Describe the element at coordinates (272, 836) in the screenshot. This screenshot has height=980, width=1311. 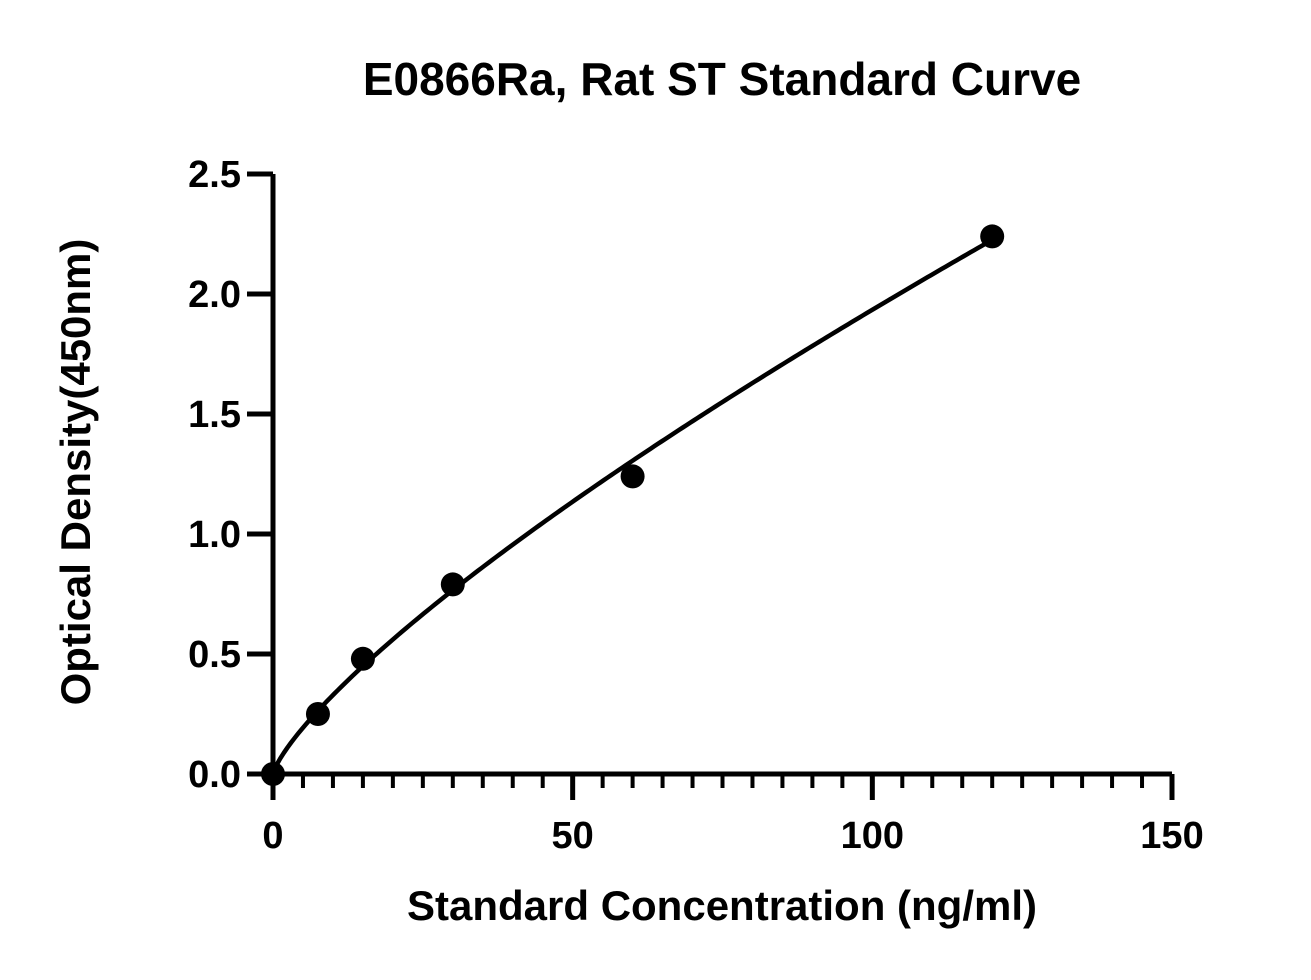
I see `x-tick-label: 0` at that location.